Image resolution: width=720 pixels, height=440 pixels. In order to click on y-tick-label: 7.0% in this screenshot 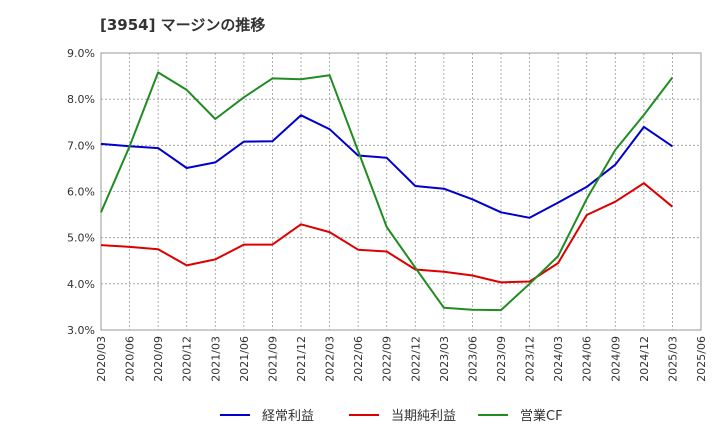, I will do `click(81, 145)`.